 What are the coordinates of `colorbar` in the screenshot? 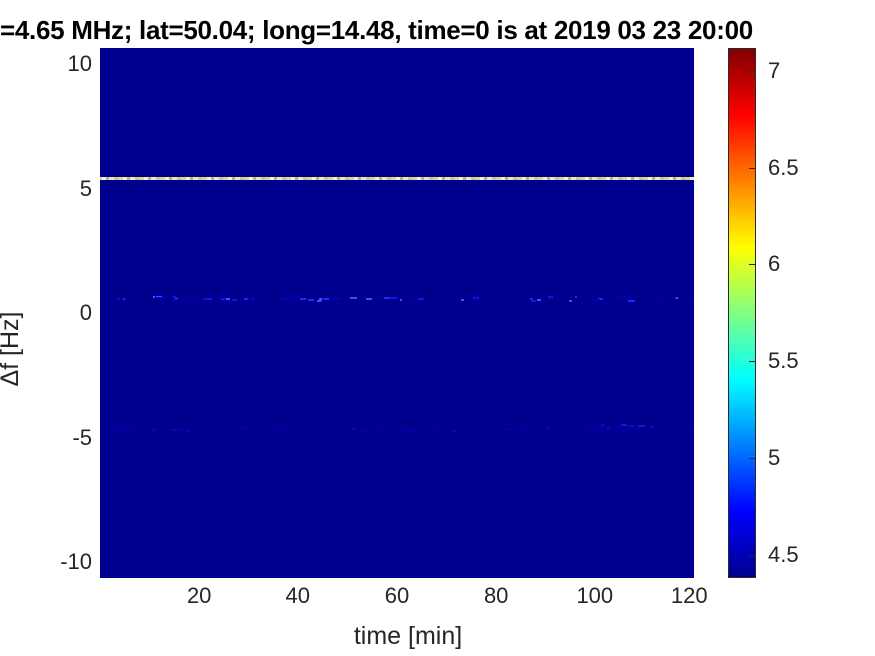 It's located at (742, 313).